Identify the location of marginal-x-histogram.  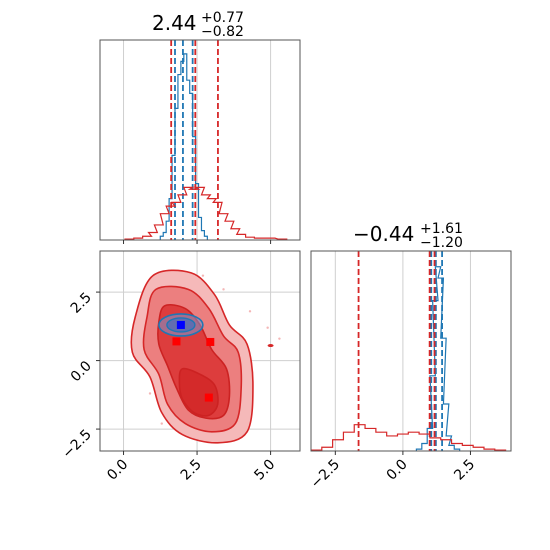
(200, 141).